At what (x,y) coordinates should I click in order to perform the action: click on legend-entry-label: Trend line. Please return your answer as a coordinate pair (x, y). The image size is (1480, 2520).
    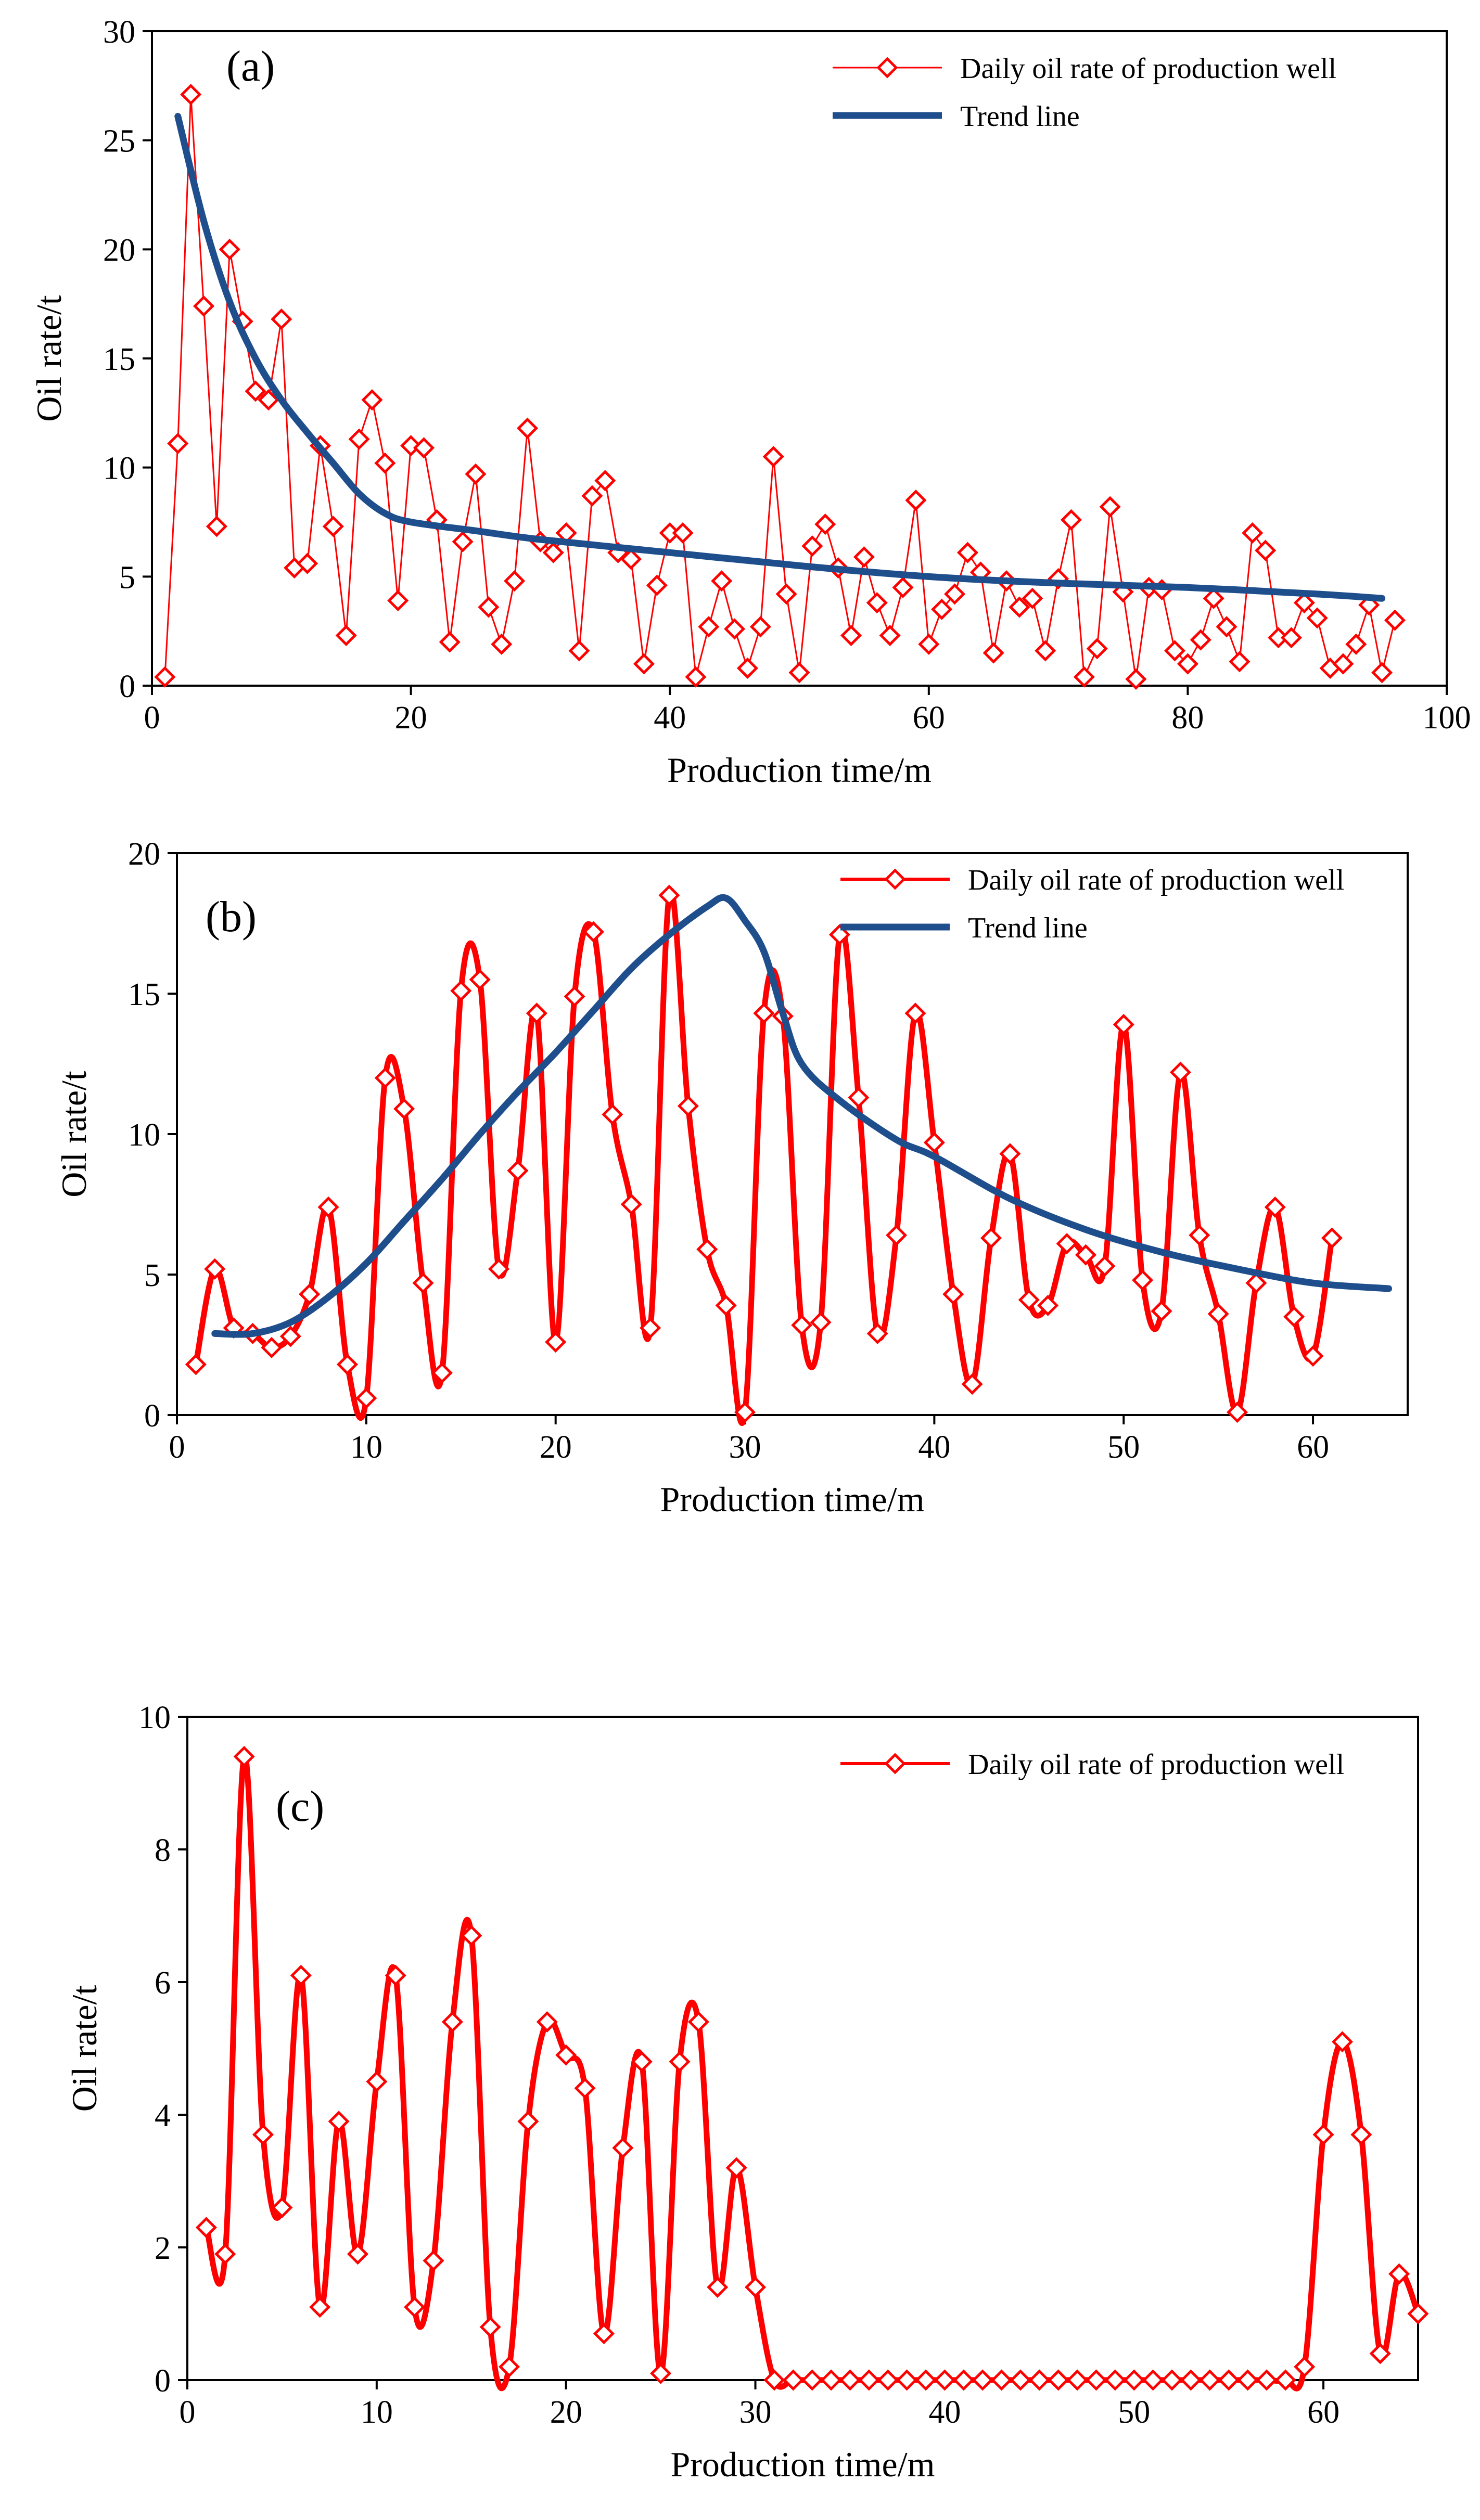
    Looking at the image, I should click on (1028, 928).